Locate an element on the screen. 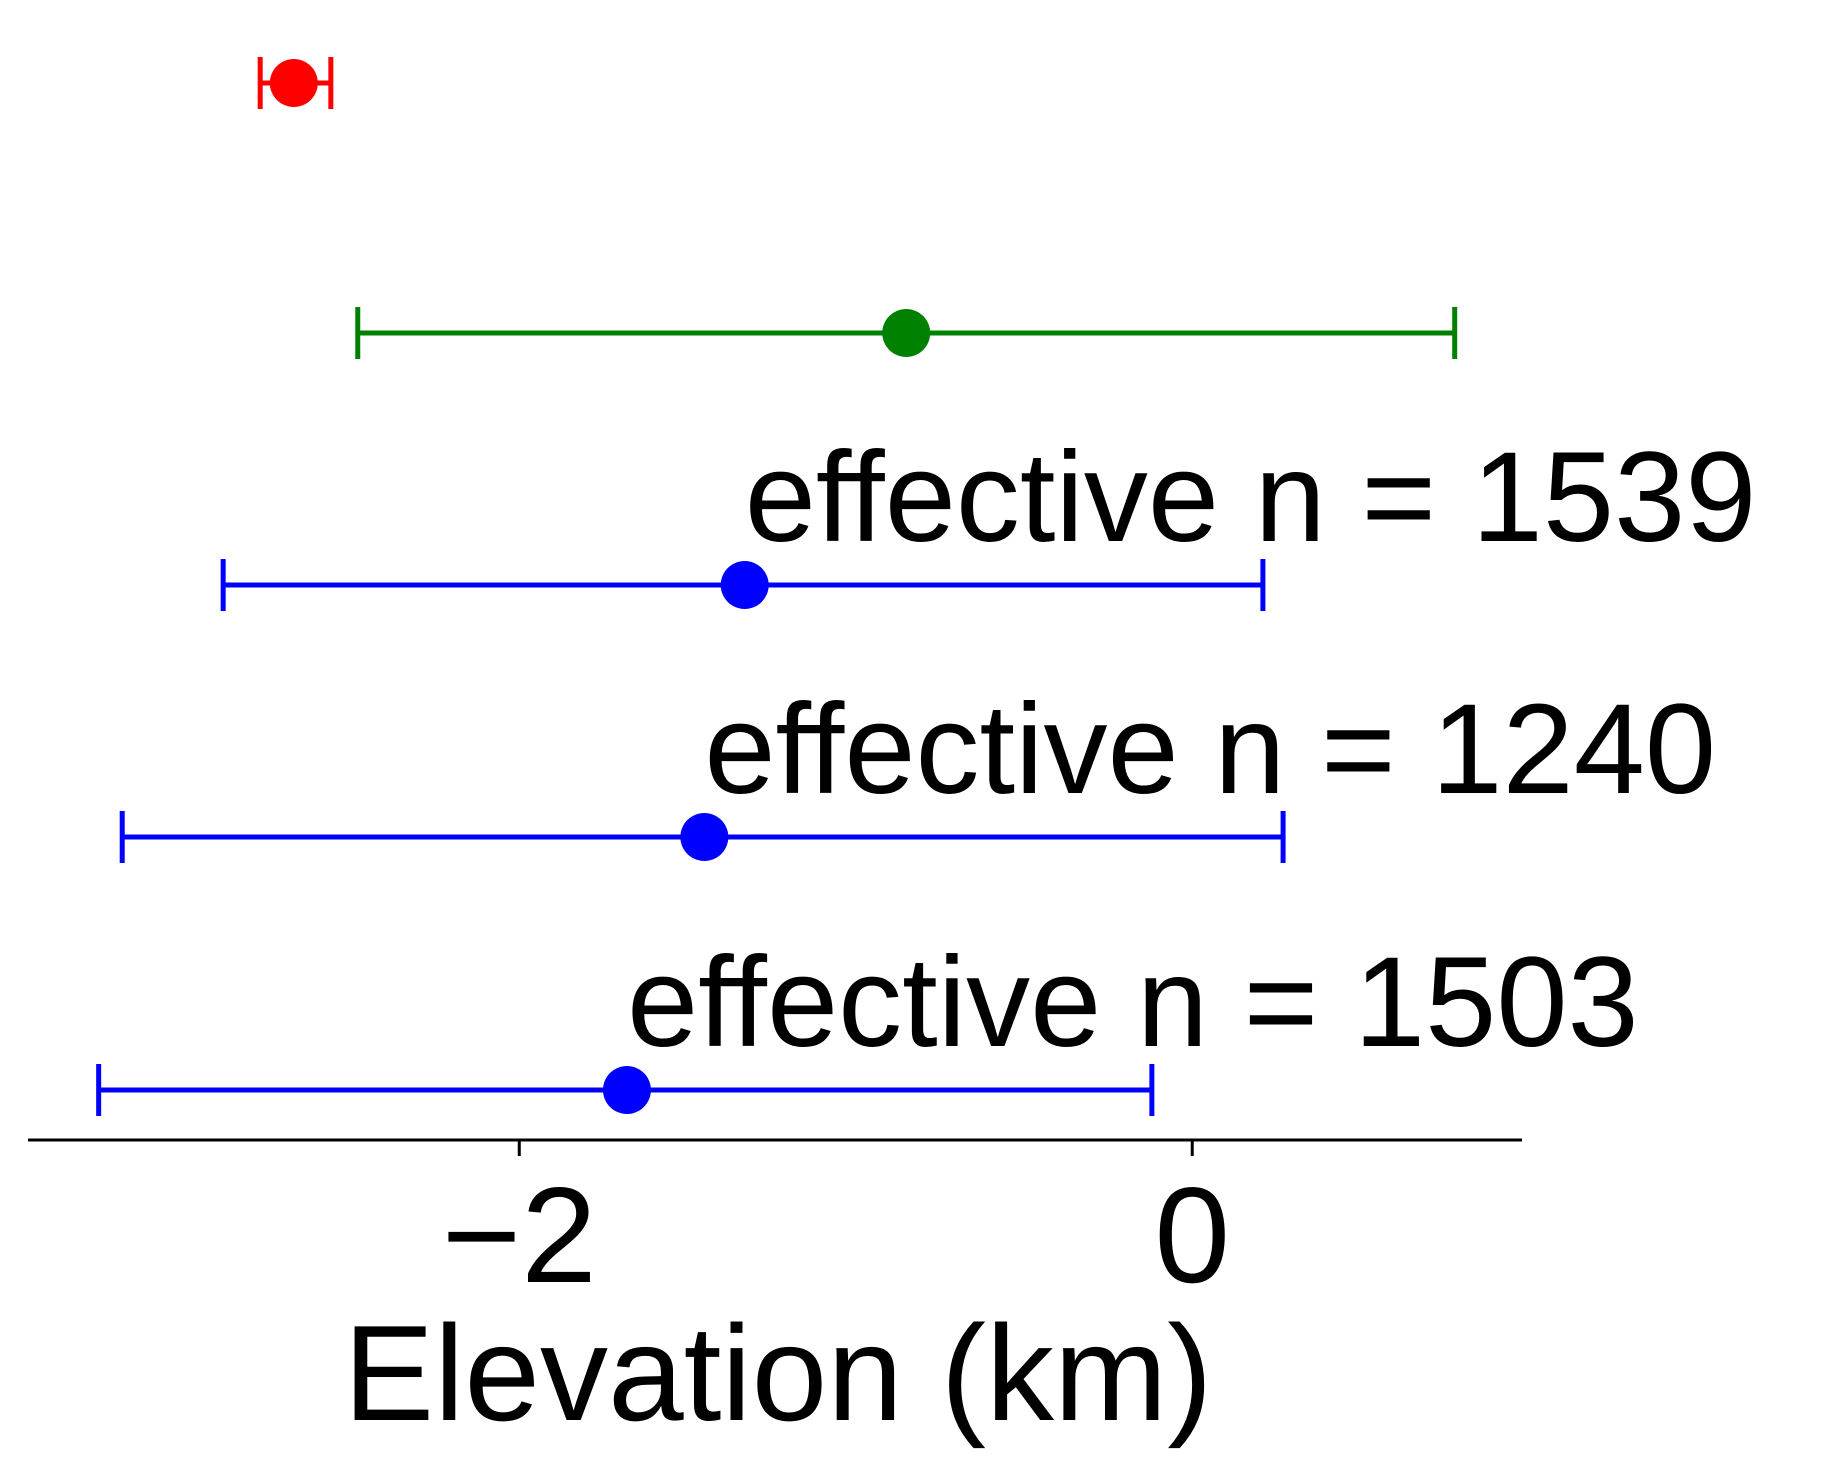 The image size is (1825, 1476). effective-n-label: effective n = 1539 is located at coordinates (1251, 497).